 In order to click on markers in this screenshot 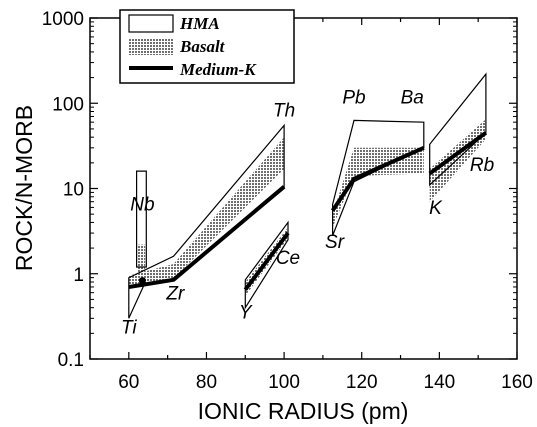, I will do `click(142, 281)`.